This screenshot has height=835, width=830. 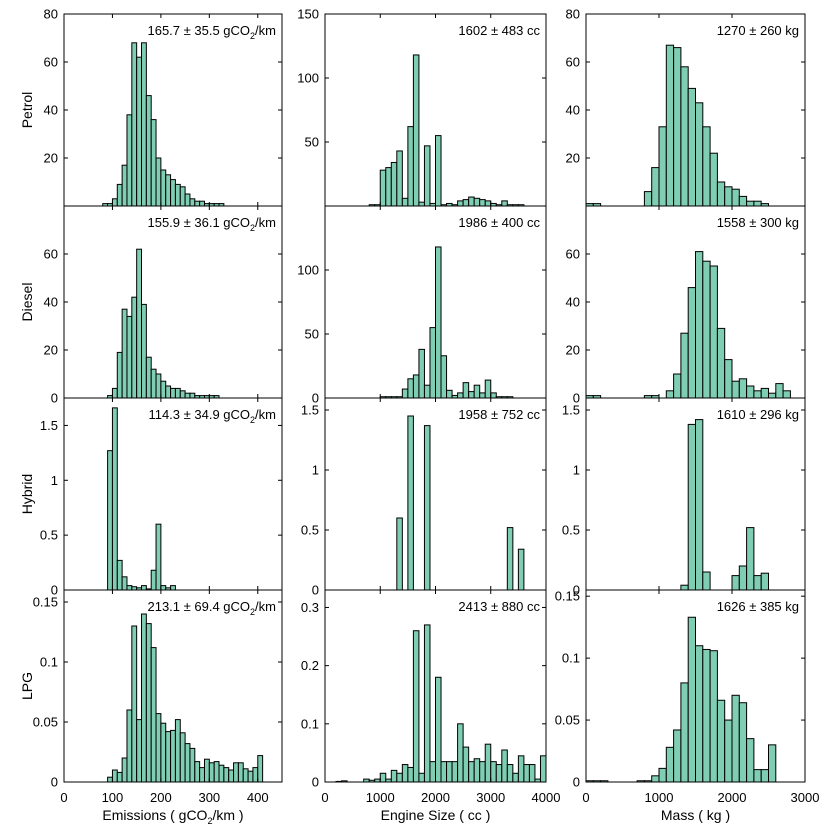 What do you see at coordinates (805, 797) in the screenshot?
I see `x-tick-label: 3000` at bounding box center [805, 797].